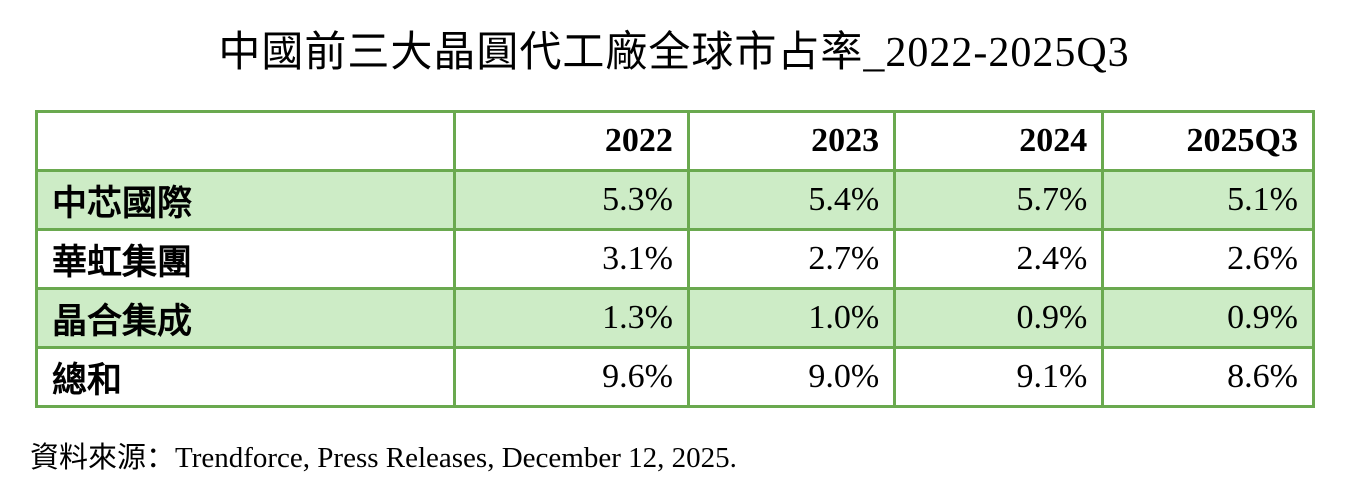 The image size is (1348, 496). I want to click on table-row: 總和 9.6% 9.0% 9.1% 8.6%, so click(675, 377).